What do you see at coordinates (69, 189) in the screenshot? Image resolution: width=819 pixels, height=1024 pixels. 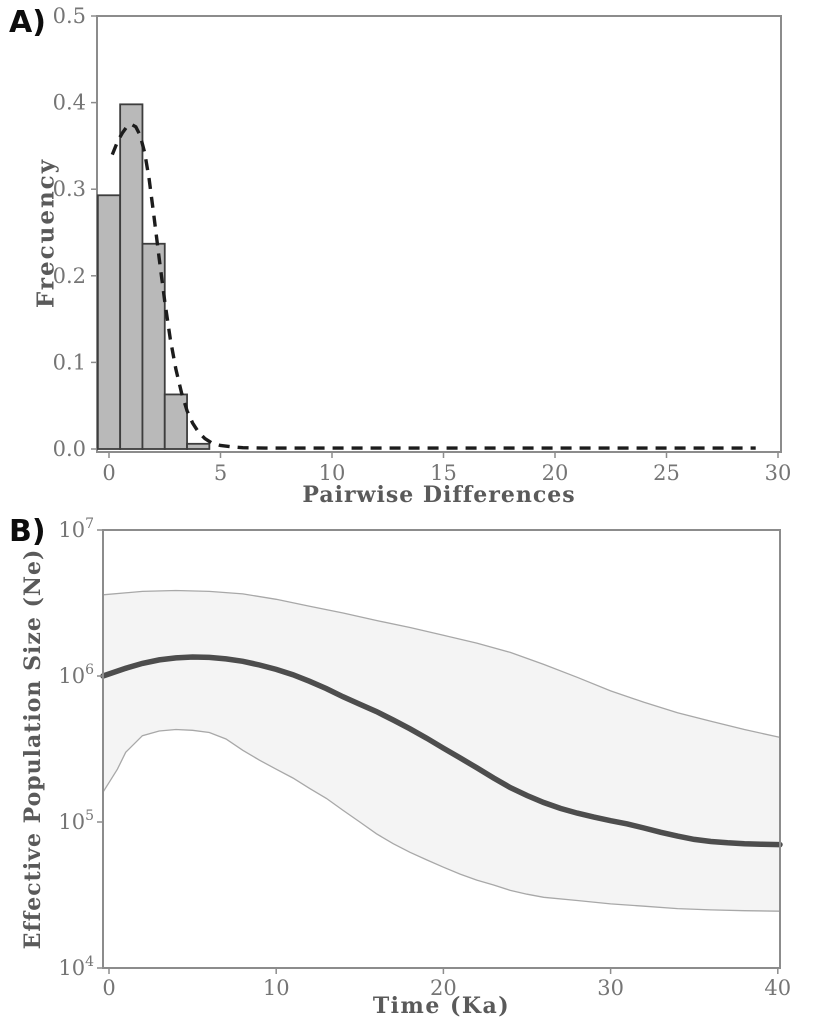 I see `y-tick-label: 0.3` at bounding box center [69, 189].